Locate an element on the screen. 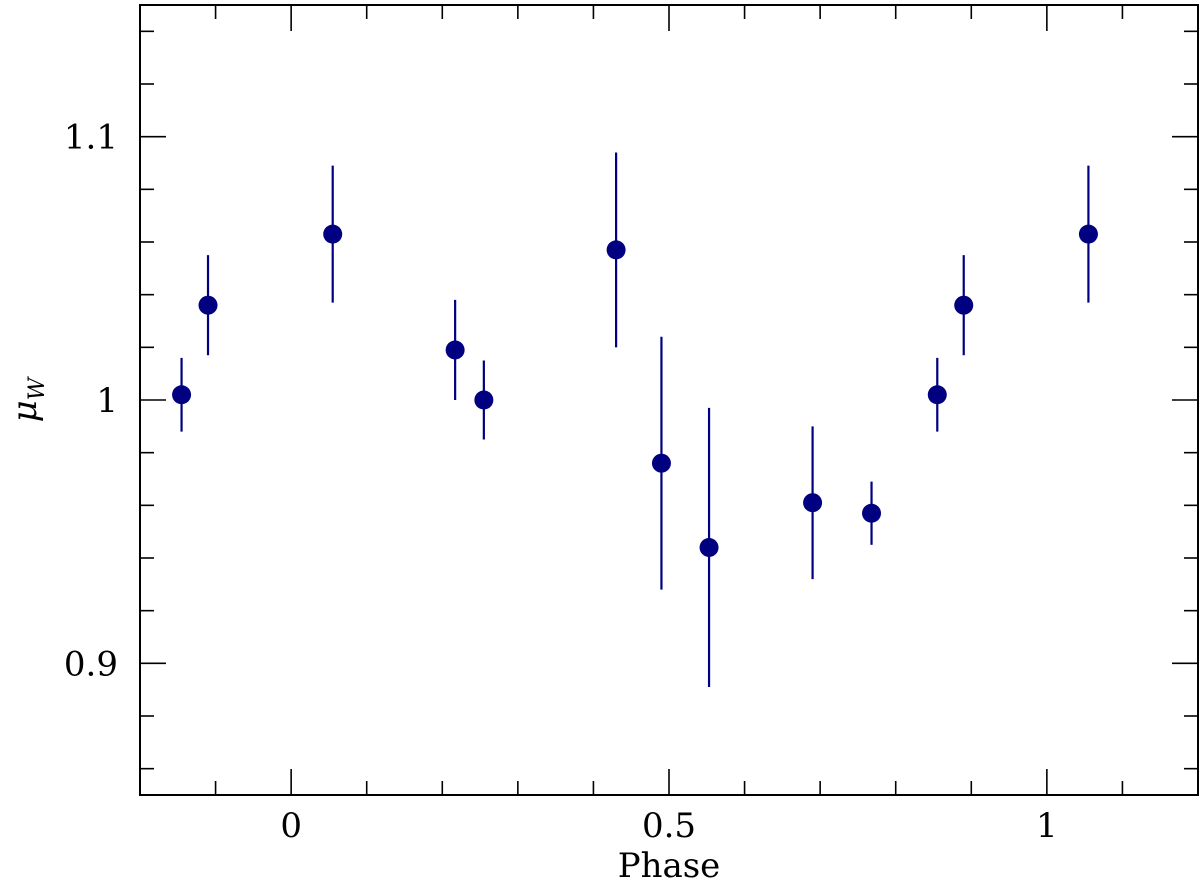 This screenshot has height=882, width=1200. y-tick-label: 1.1 is located at coordinates (91, 138).